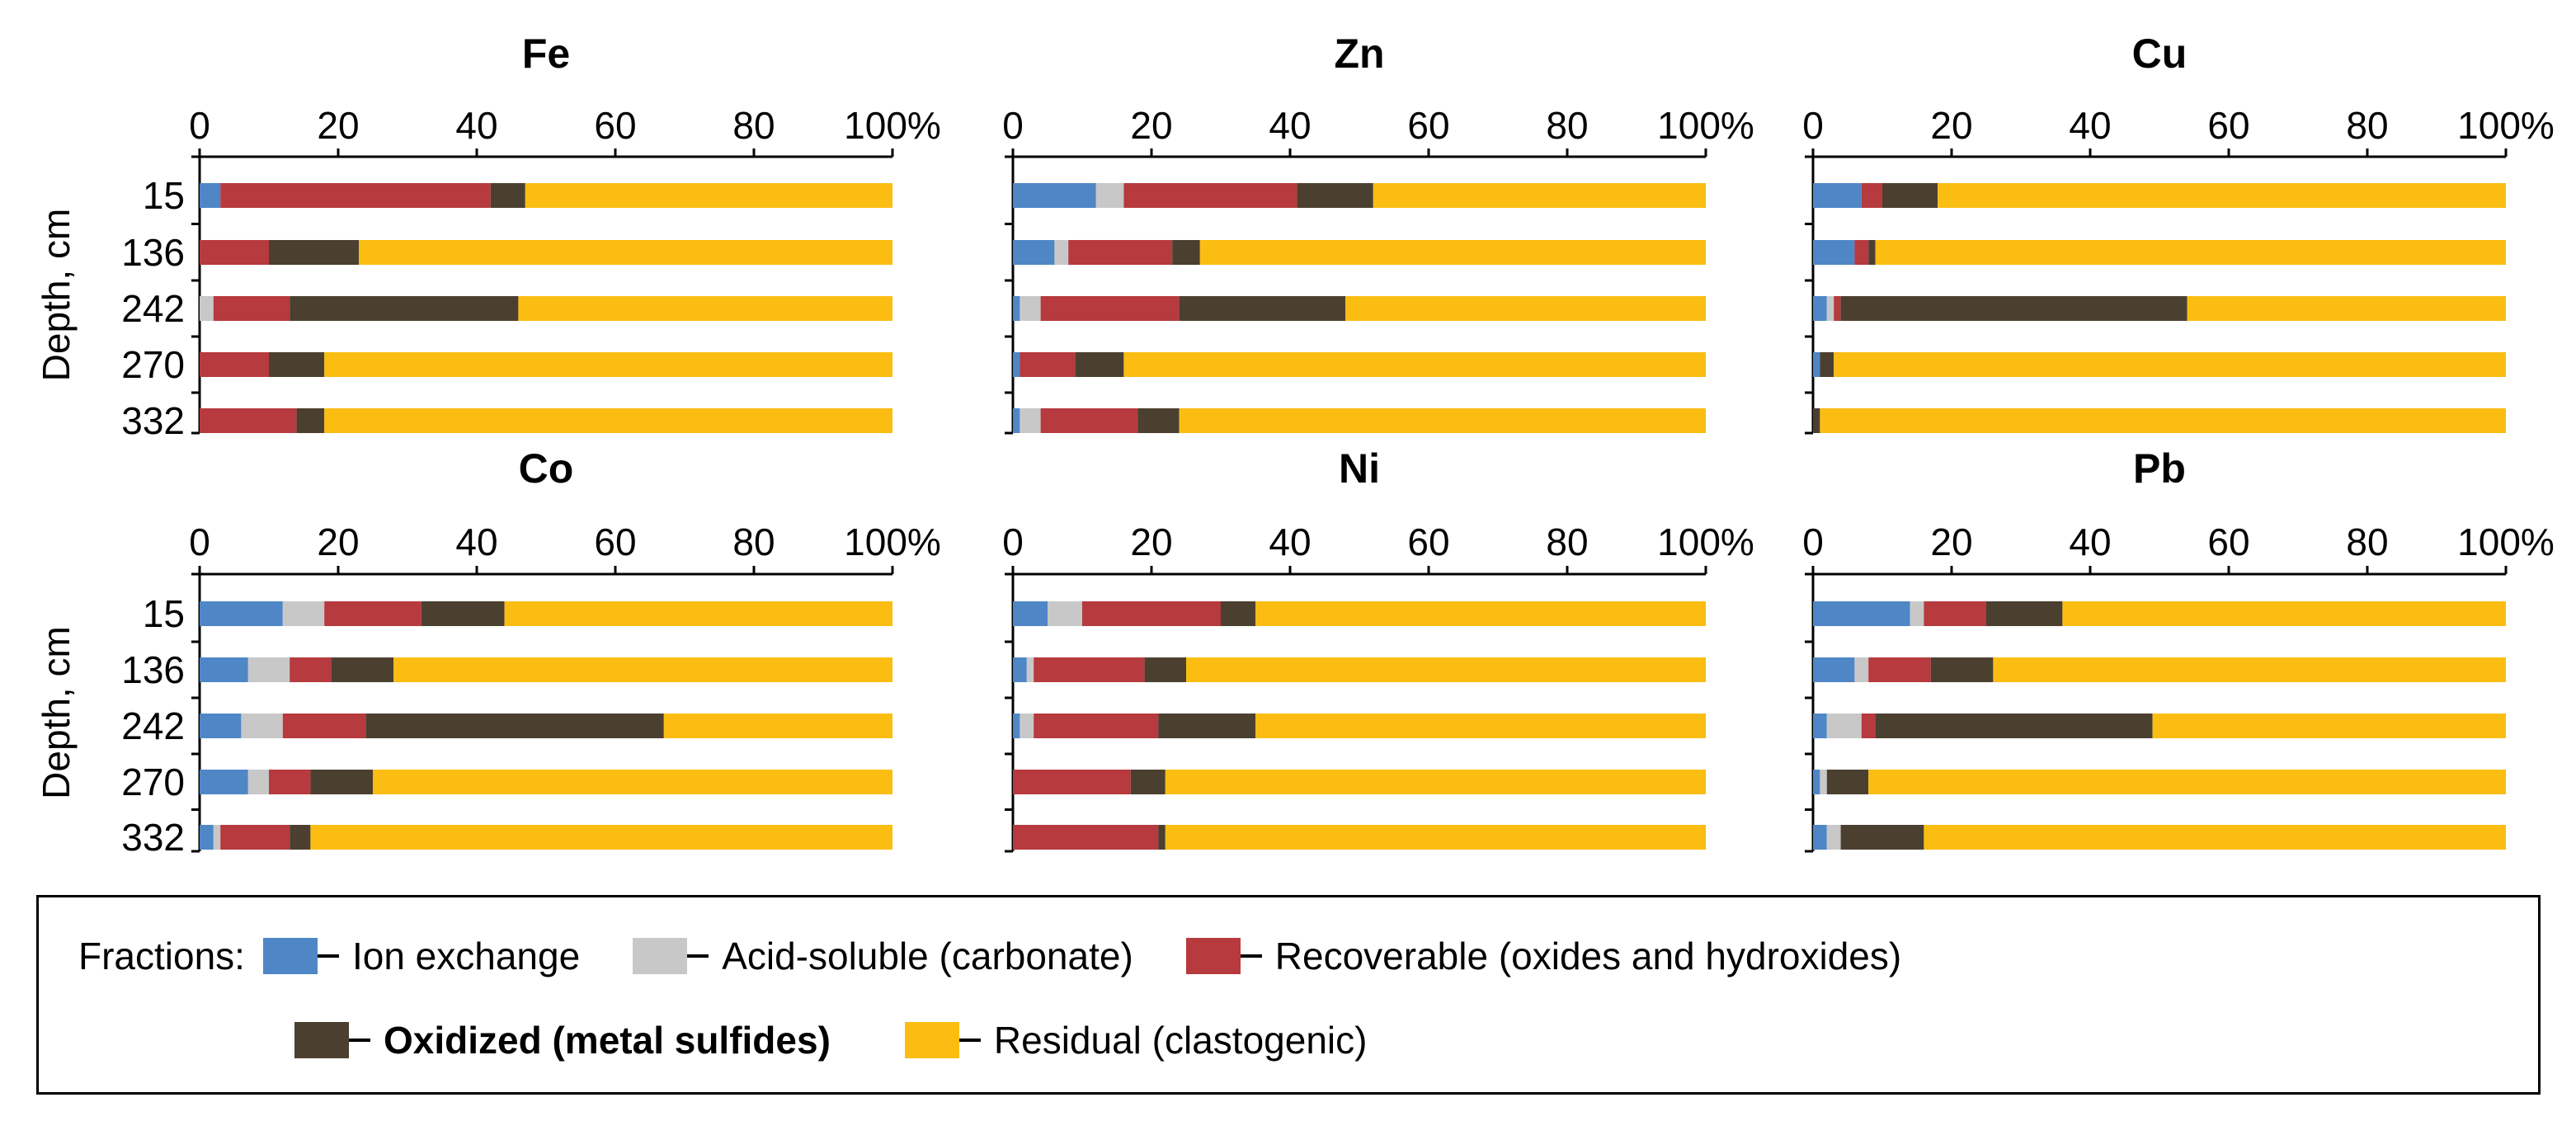 The width and height of the screenshot is (2576, 1121). What do you see at coordinates (1027, 726) in the screenshot?
I see `bar-ni-242-acid-soluble-carbonate` at bounding box center [1027, 726].